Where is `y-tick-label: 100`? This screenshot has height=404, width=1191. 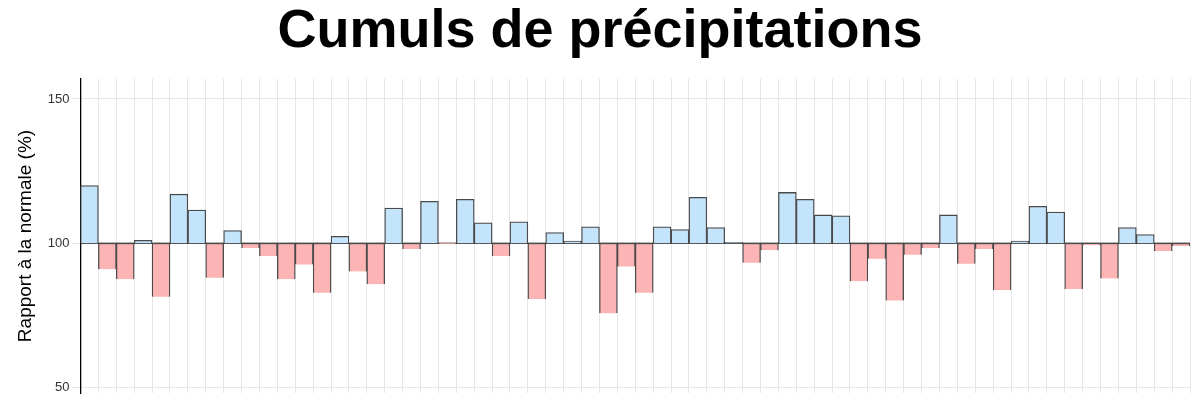
y-tick-label: 100 is located at coordinates (58, 242).